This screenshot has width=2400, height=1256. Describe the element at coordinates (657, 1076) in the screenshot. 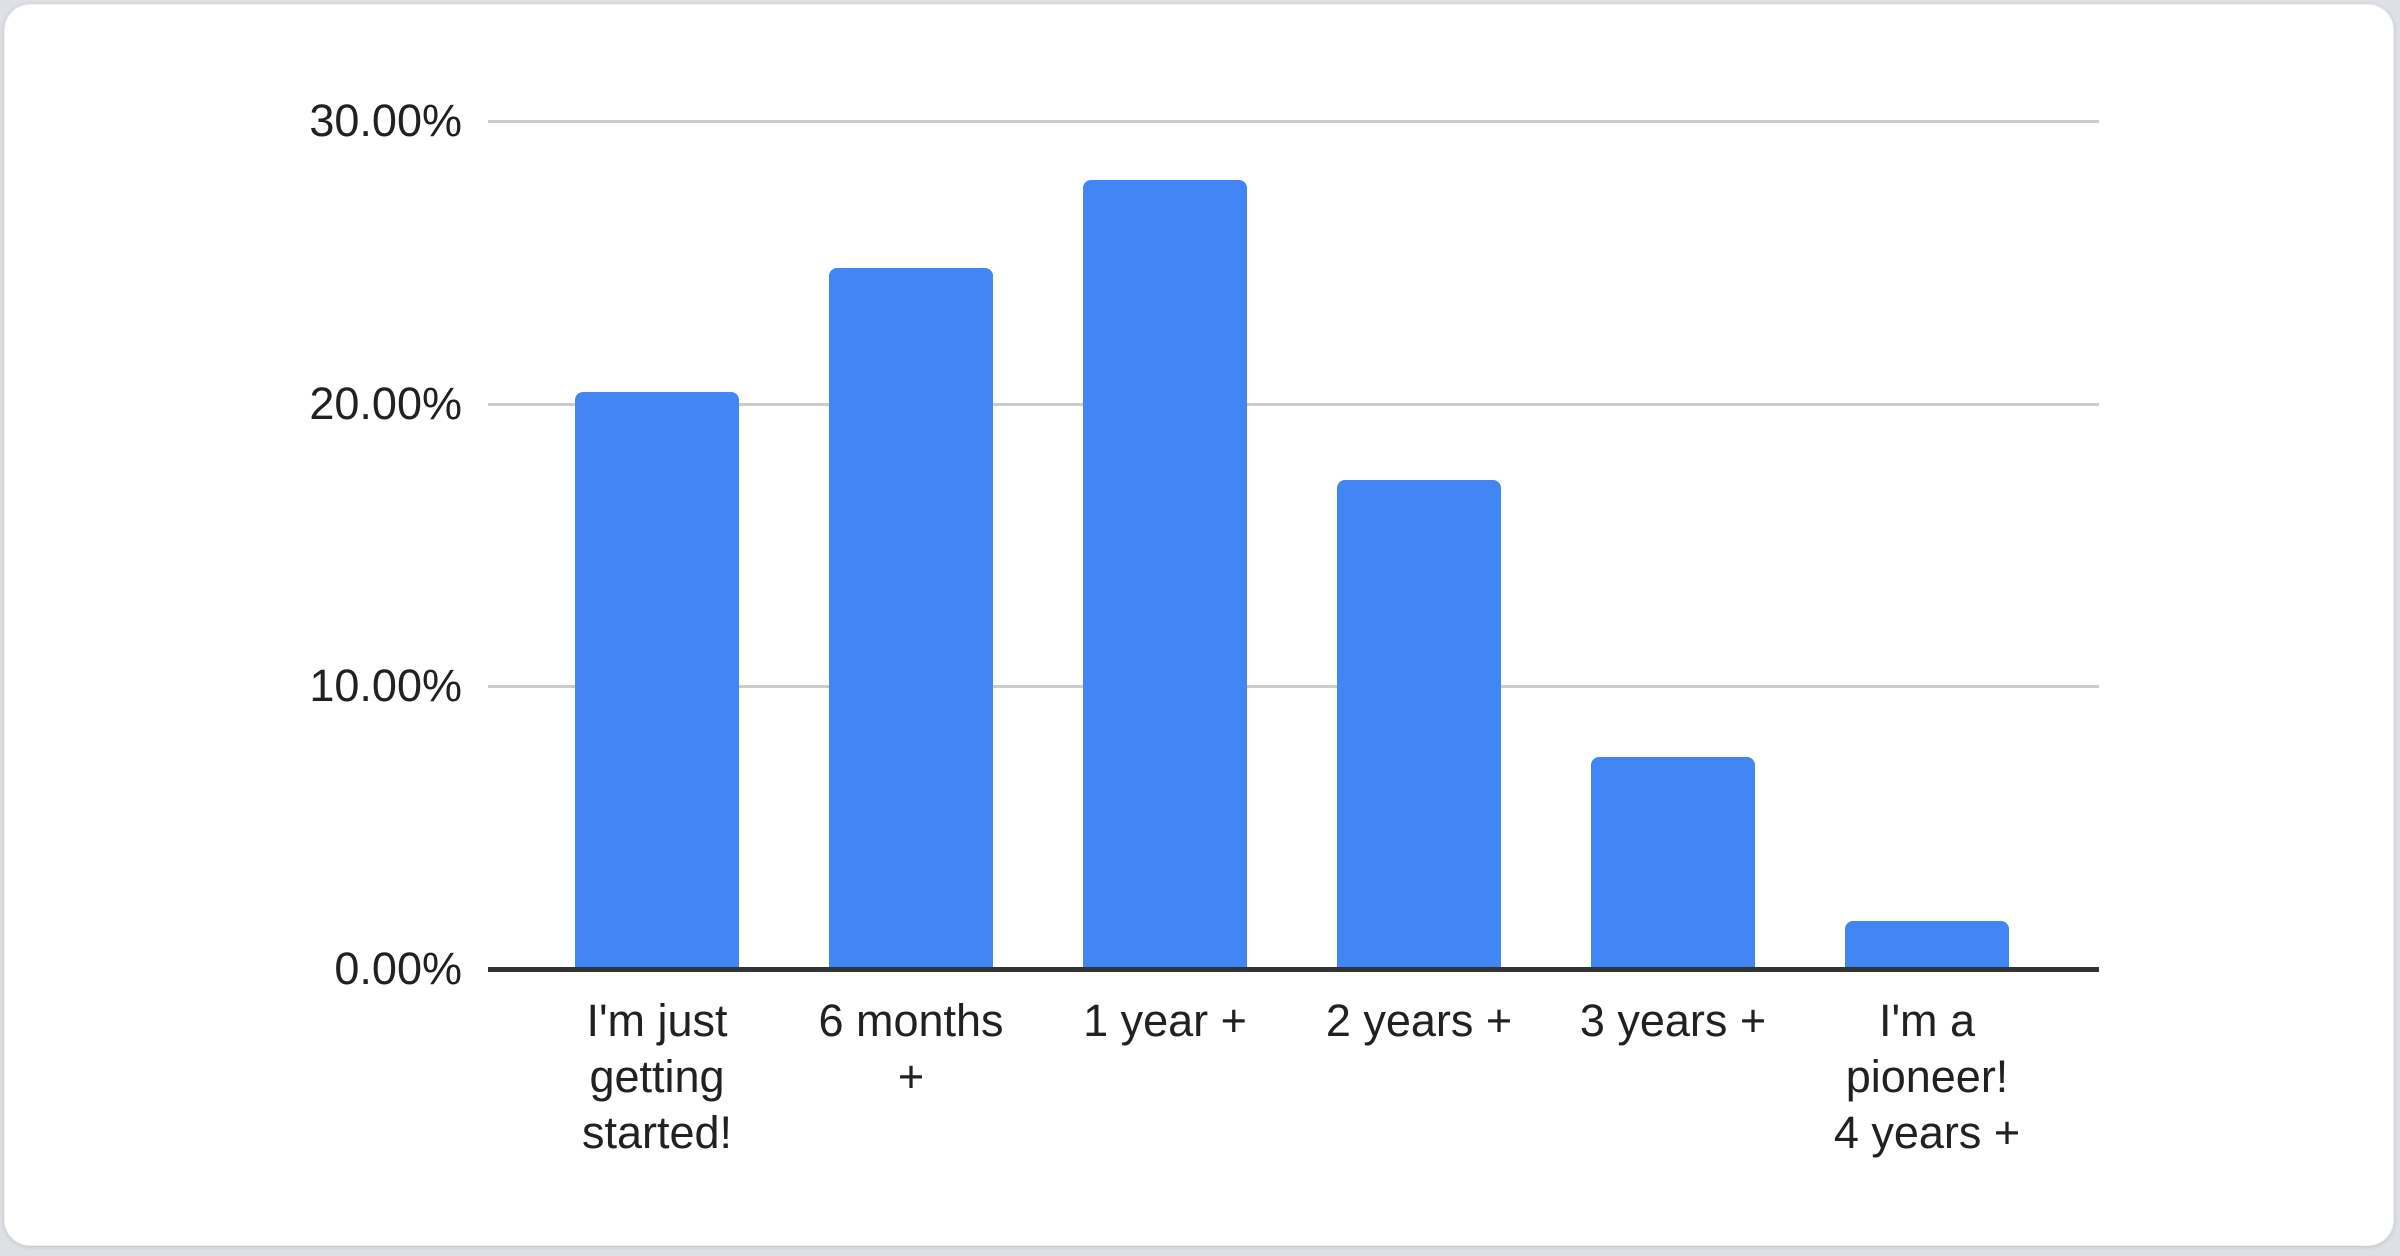

I see `x-axis-tick-label: I'm just getting started!` at that location.